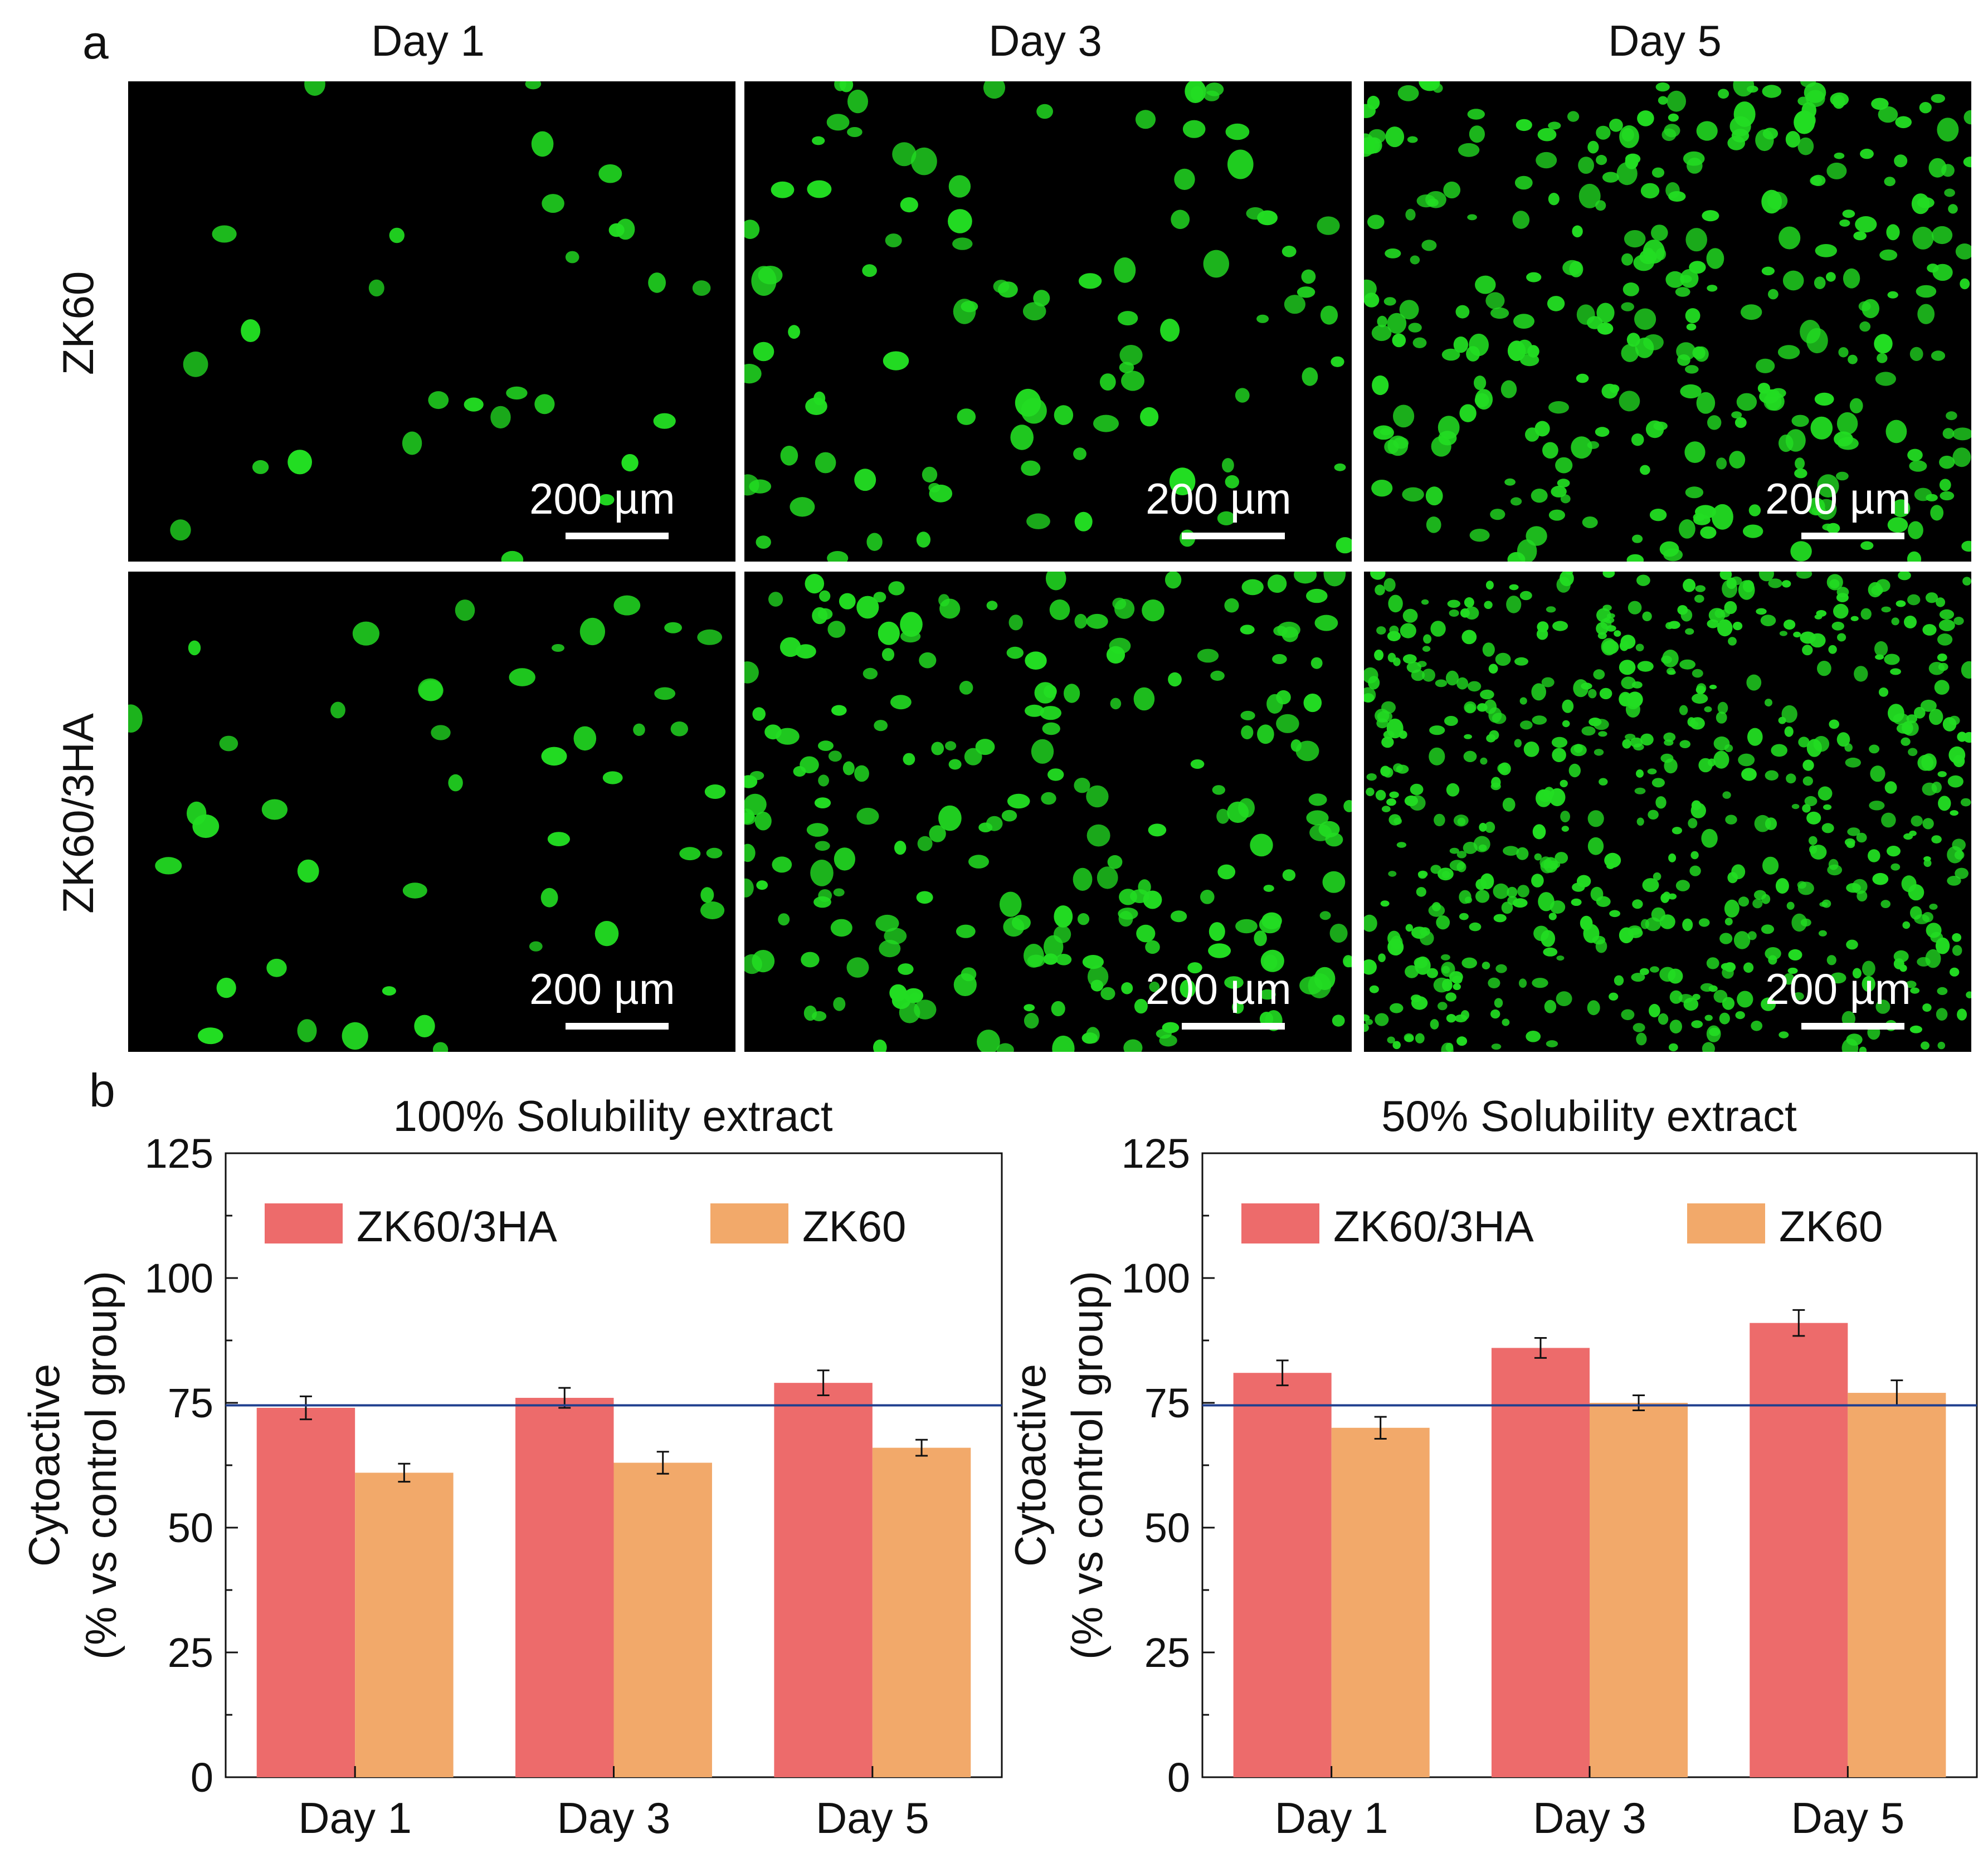 The height and width of the screenshot is (1858, 1988). What do you see at coordinates (1667, 321) in the screenshot?
I see `cell-layer` at bounding box center [1667, 321].